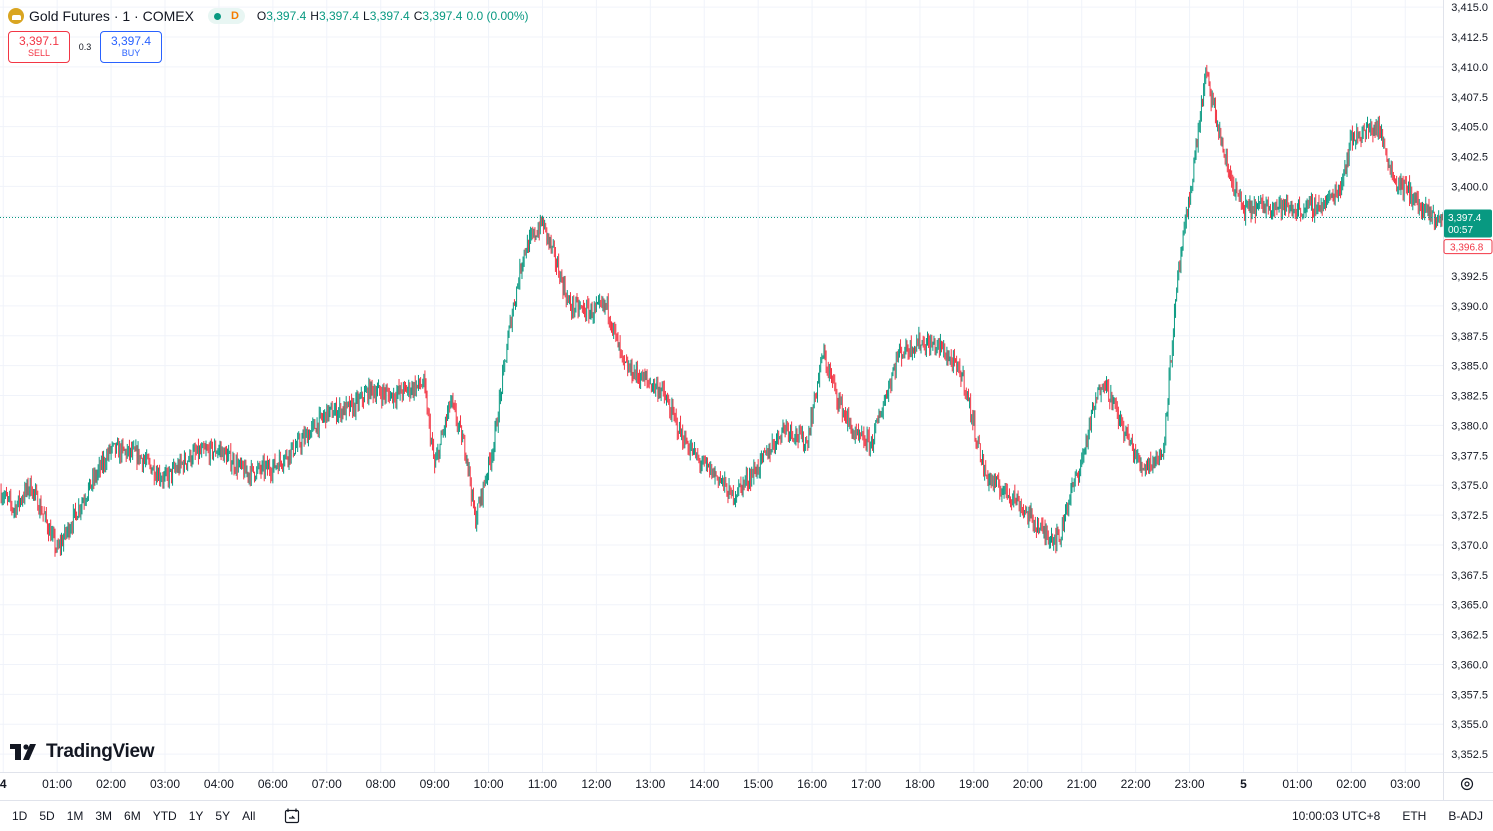 The height and width of the screenshot is (831, 1493). What do you see at coordinates (1469, 337) in the screenshot?
I see `price-tick-label: 3,387.5` at bounding box center [1469, 337].